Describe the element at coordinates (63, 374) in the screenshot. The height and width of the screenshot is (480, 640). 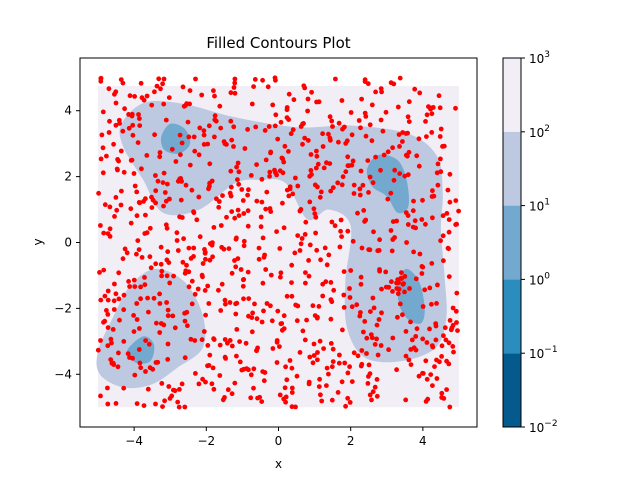
I see `y-tick-label: −4` at that location.